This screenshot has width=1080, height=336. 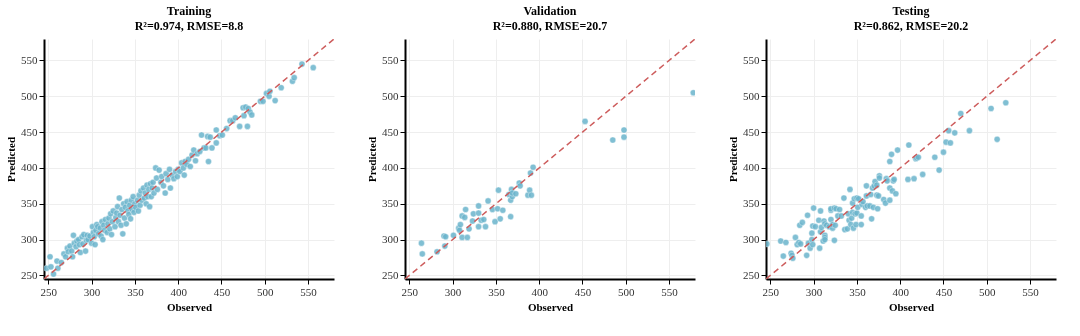 I want to click on chart-title: Validation, so click(x=550, y=11).